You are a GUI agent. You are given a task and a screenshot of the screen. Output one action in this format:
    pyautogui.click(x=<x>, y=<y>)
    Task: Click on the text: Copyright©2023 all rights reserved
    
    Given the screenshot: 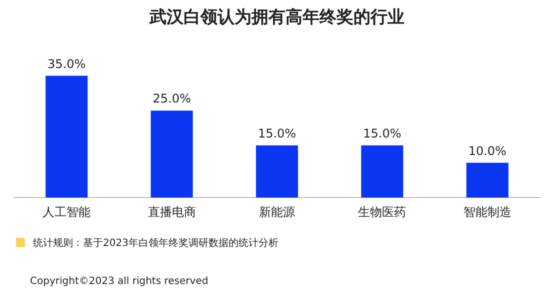 What is the action you would take?
    pyautogui.click(x=119, y=281)
    